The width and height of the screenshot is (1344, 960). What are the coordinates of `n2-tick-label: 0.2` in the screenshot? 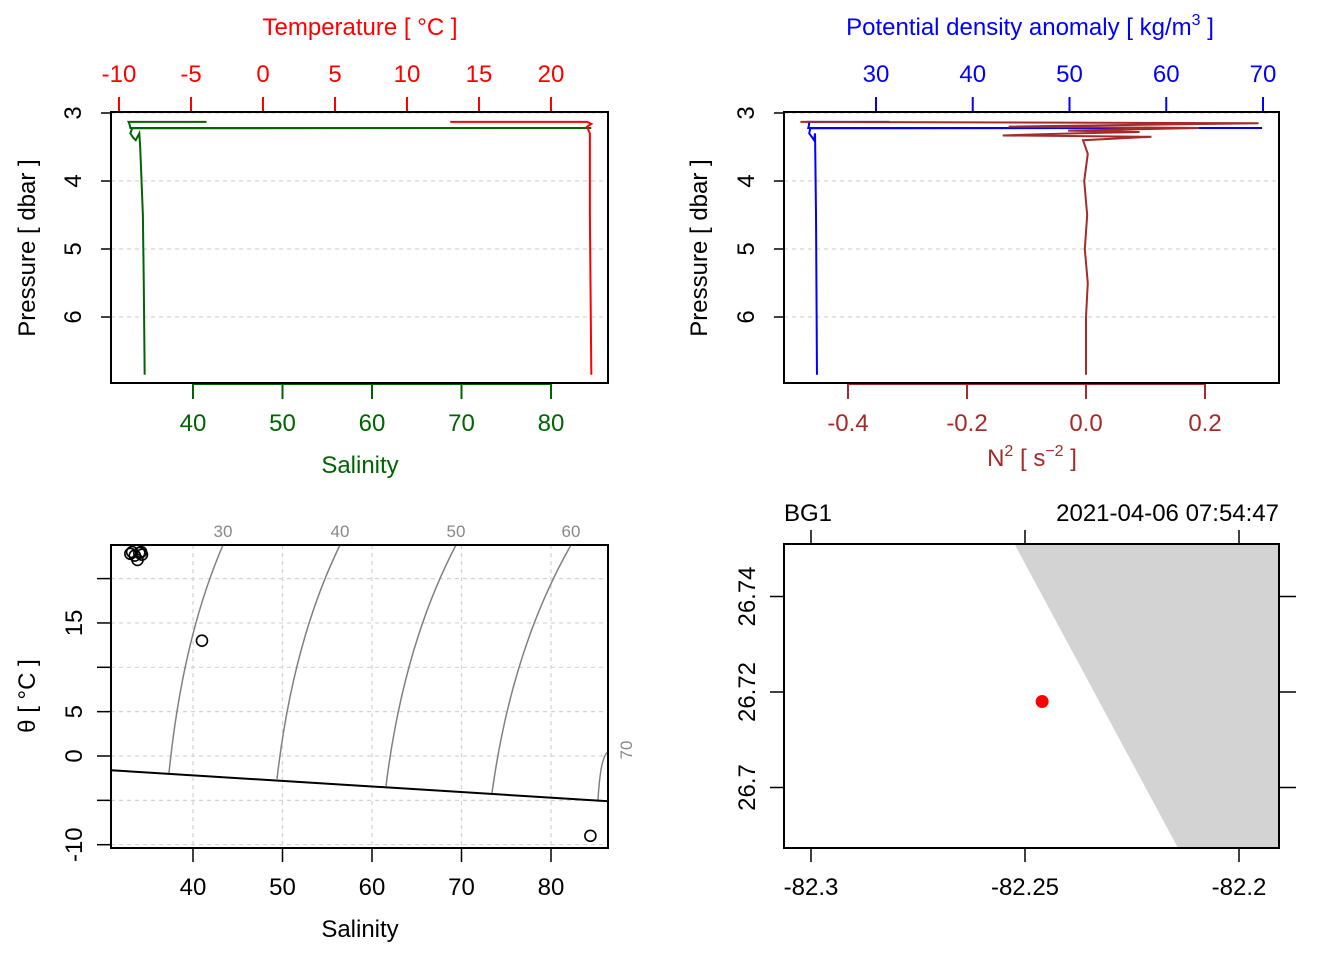 It's located at (1204, 423).